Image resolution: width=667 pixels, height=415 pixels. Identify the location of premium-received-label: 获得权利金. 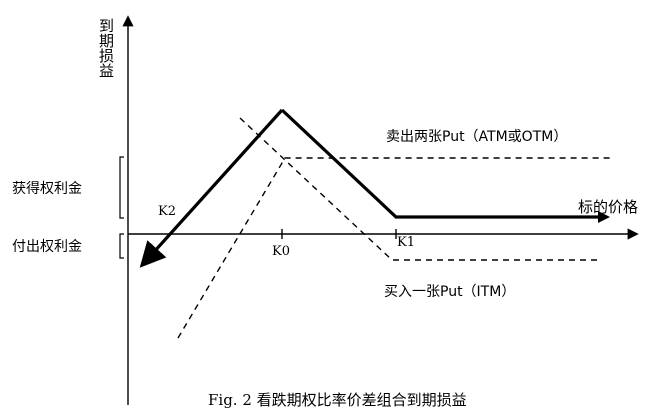
(47, 188).